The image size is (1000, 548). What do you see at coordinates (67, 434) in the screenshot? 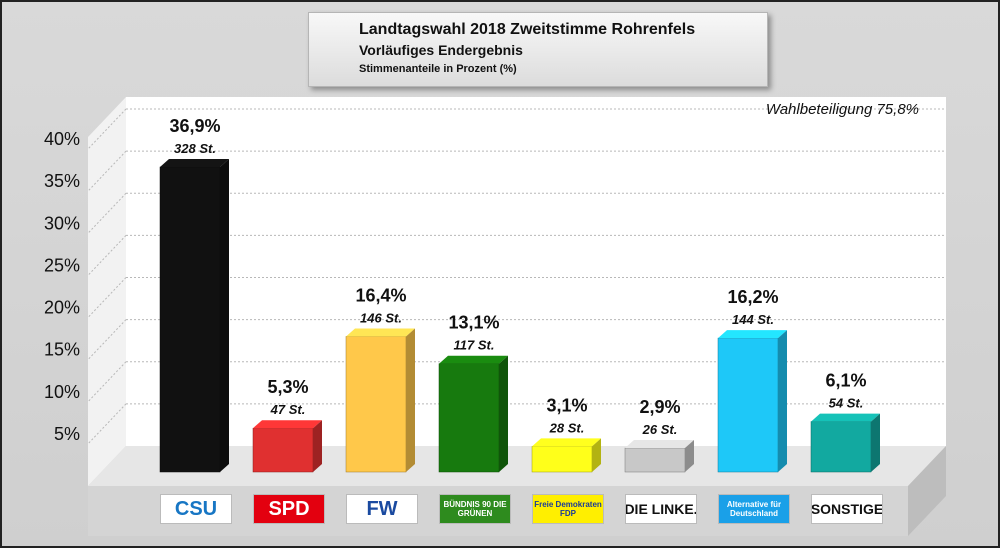
I see `y-tick-label: 5%` at bounding box center [67, 434].